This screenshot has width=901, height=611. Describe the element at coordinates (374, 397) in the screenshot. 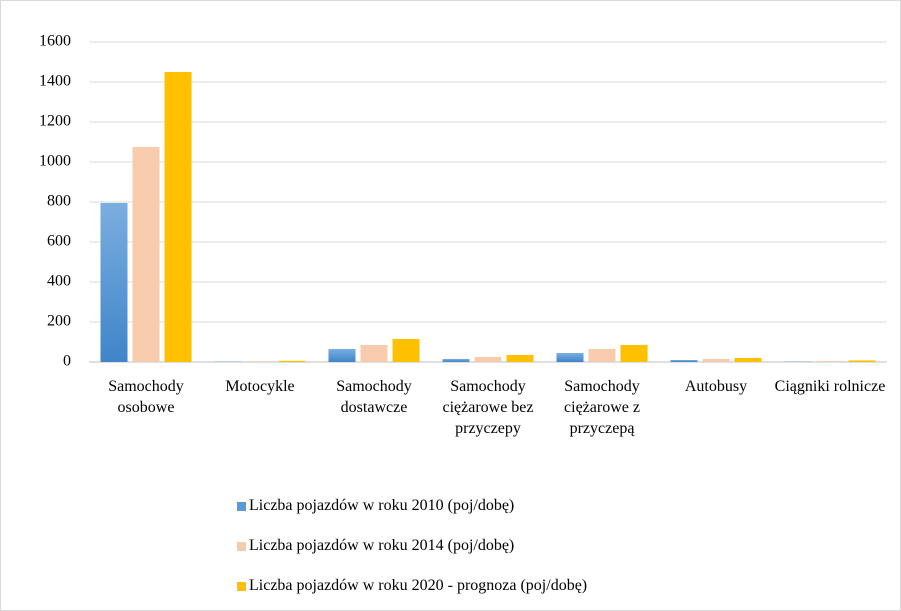

I see `x-tick-label: Samochody dostawcze` at that location.